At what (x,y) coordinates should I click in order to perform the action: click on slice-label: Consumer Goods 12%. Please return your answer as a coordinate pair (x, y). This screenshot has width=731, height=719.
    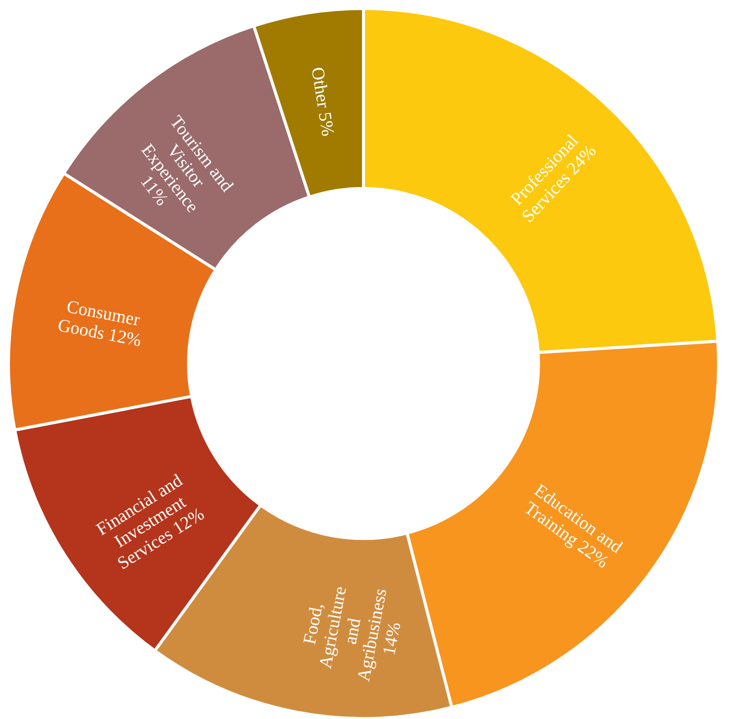
    Looking at the image, I should click on (100, 323).